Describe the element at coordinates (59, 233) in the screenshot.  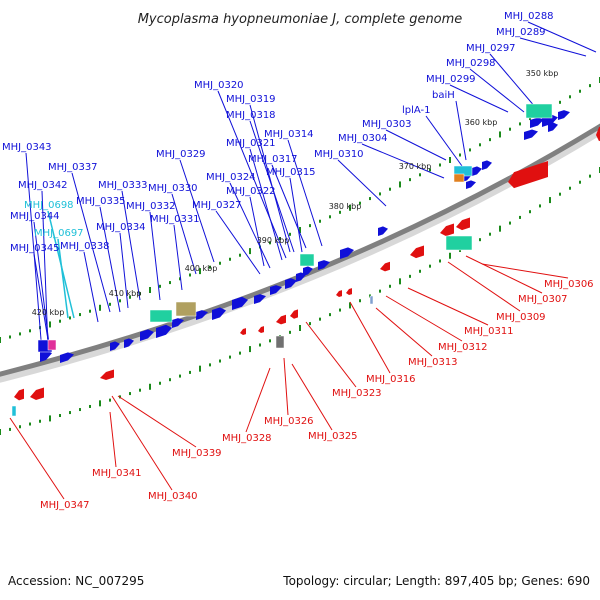
I see `cyan-gene-label: MHJ_0697` at that location.